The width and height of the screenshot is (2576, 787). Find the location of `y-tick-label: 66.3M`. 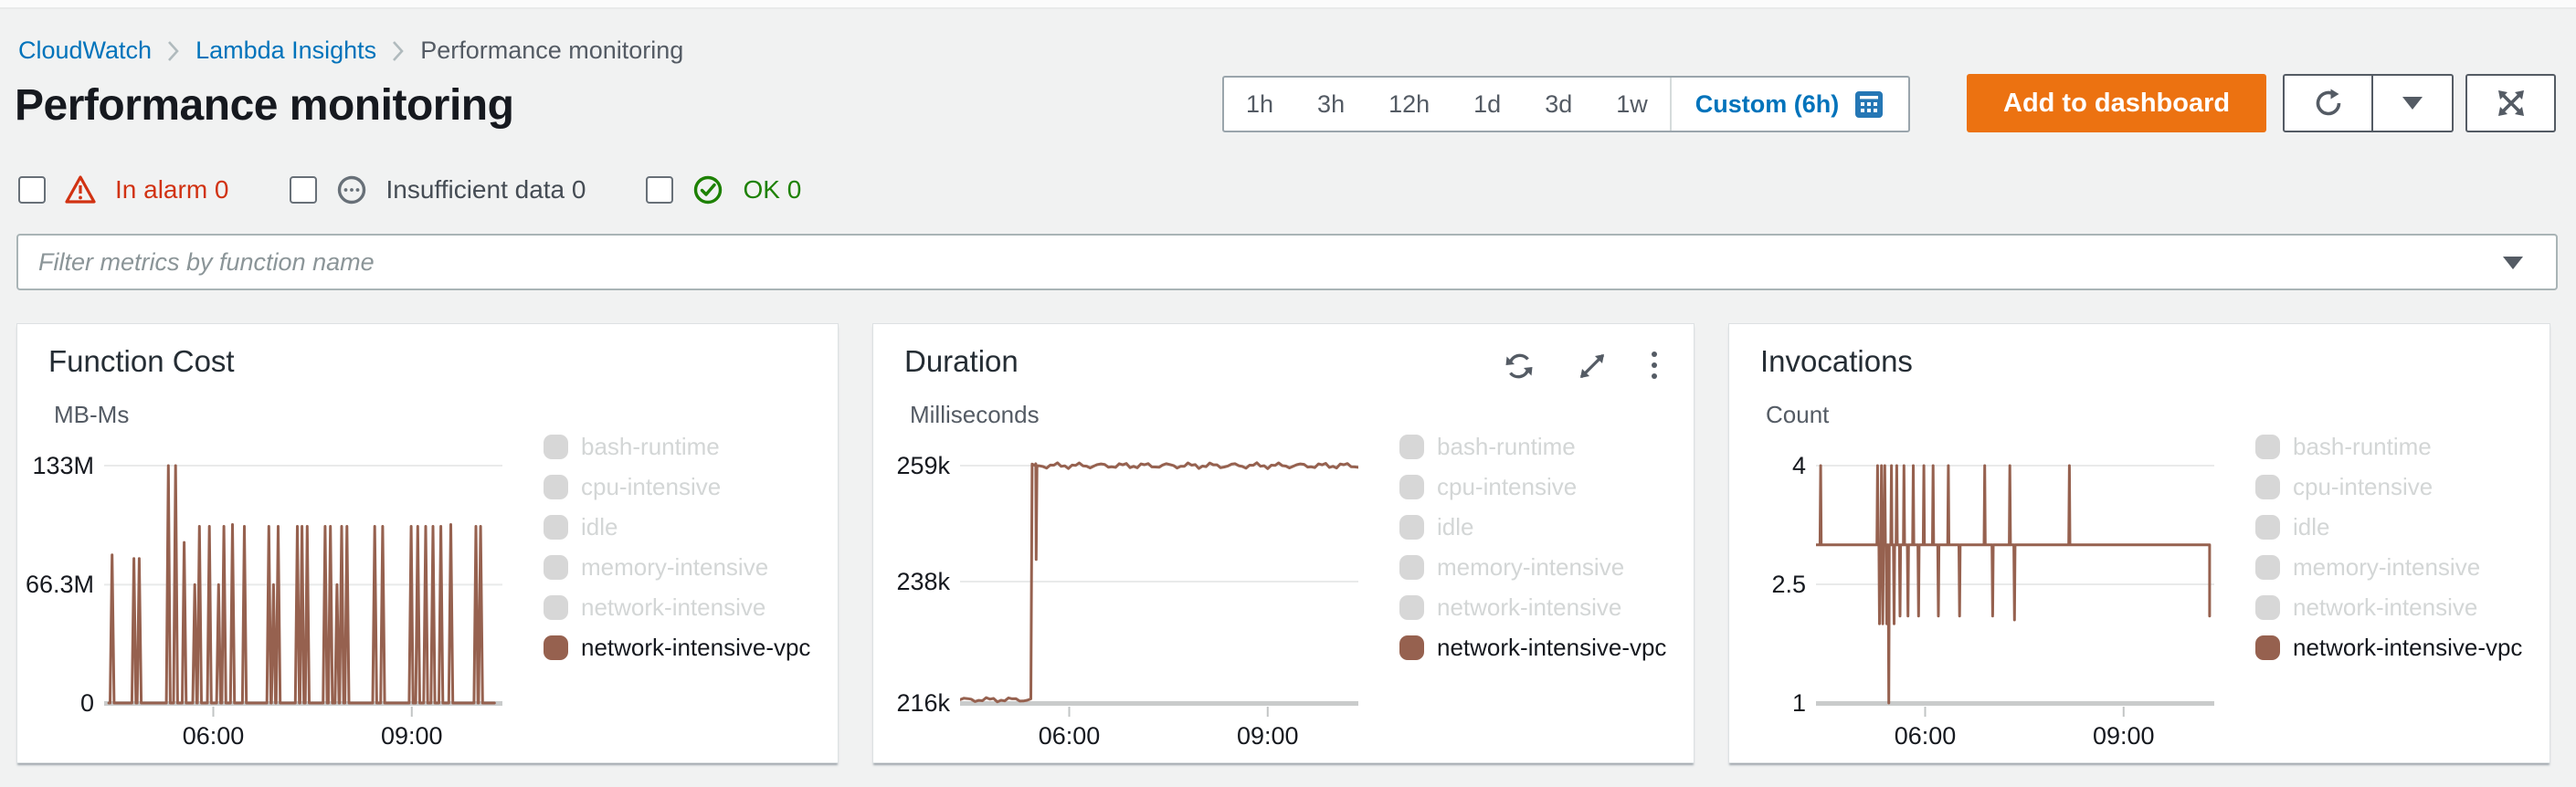

y-tick-label: 66.3M is located at coordinates (59, 585).